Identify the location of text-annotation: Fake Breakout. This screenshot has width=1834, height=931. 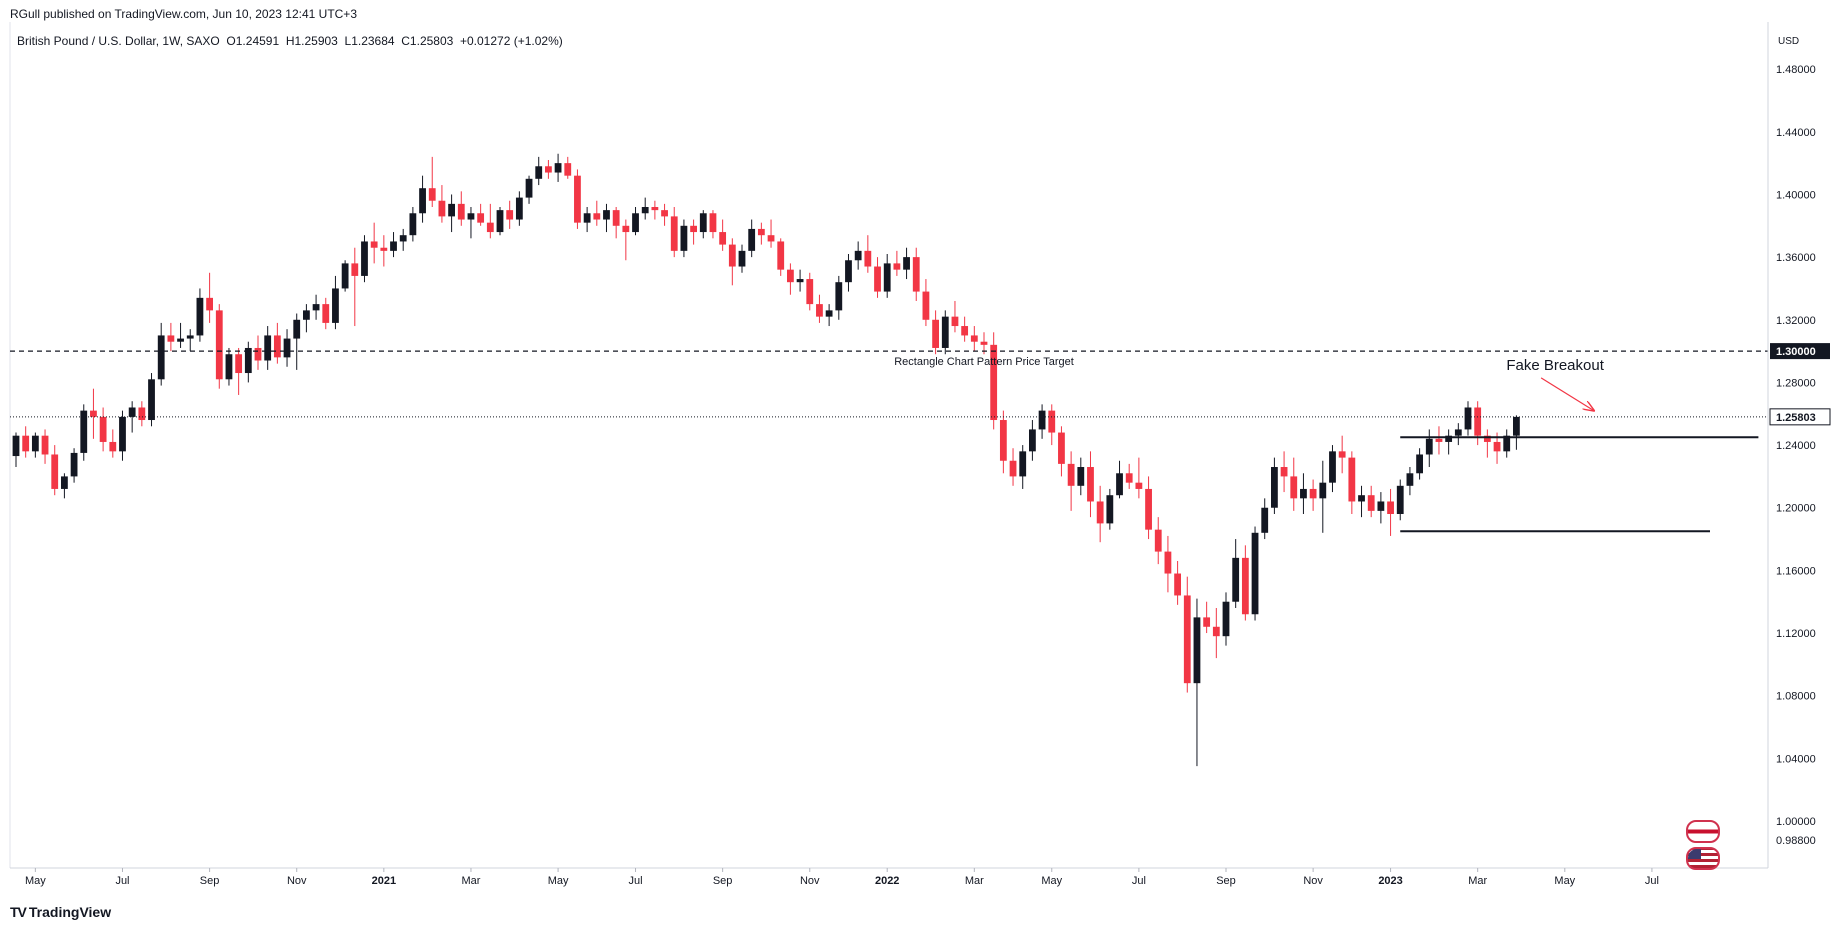
(1555, 365).